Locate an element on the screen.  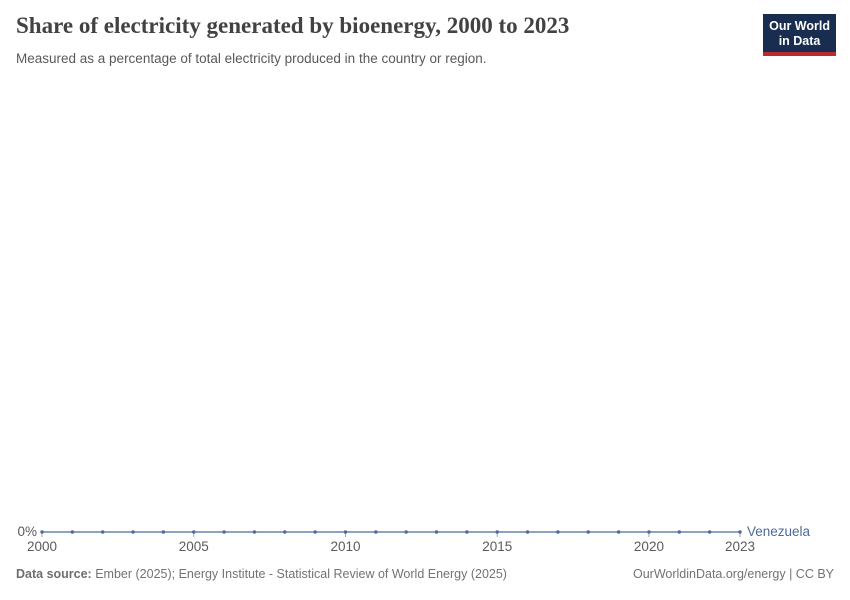
data-point-2022 is located at coordinates (709, 532).